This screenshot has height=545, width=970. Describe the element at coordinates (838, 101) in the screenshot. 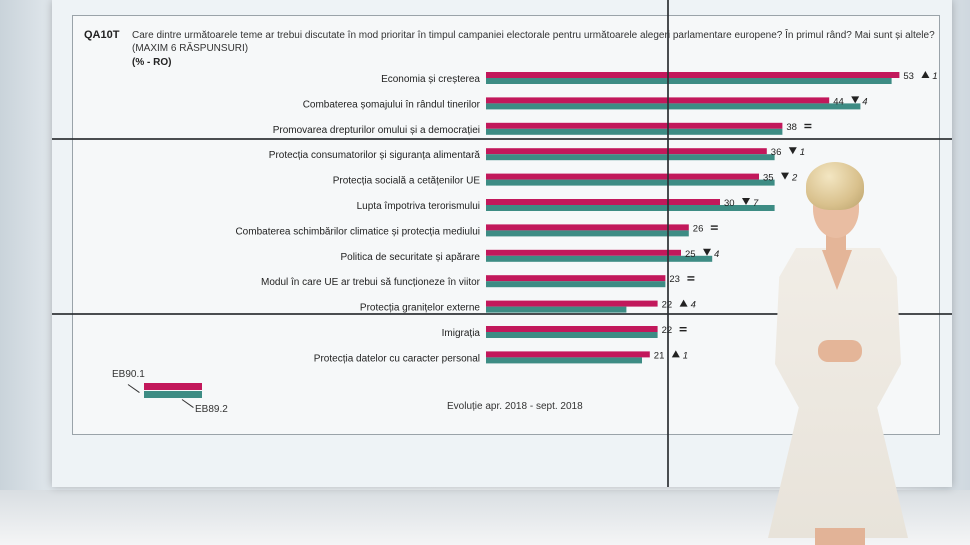

I see `data-label: 44` at that location.